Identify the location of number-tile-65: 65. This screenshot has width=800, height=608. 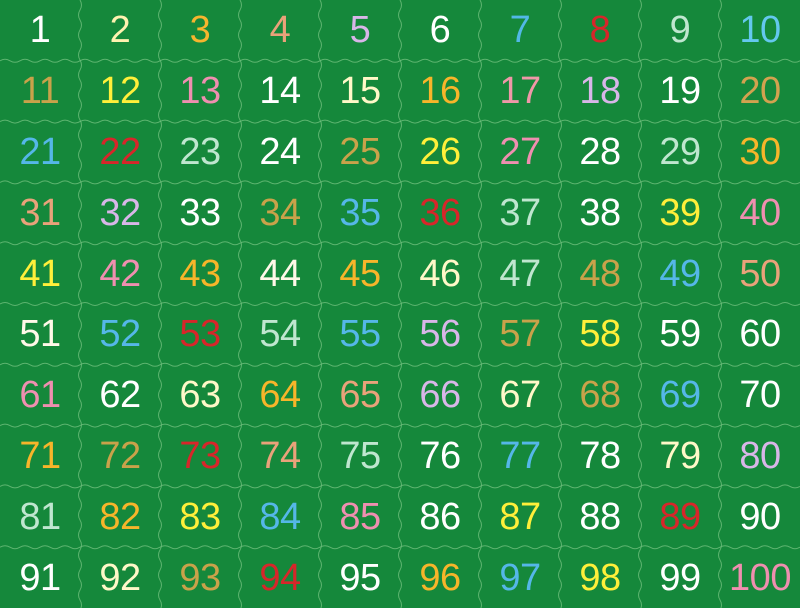
(360, 395).